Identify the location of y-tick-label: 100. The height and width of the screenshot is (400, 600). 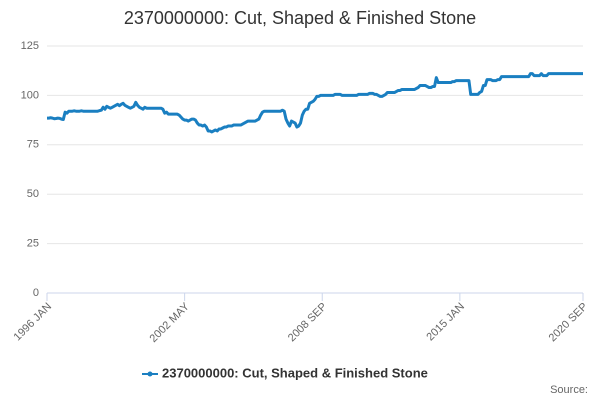
(30, 95).